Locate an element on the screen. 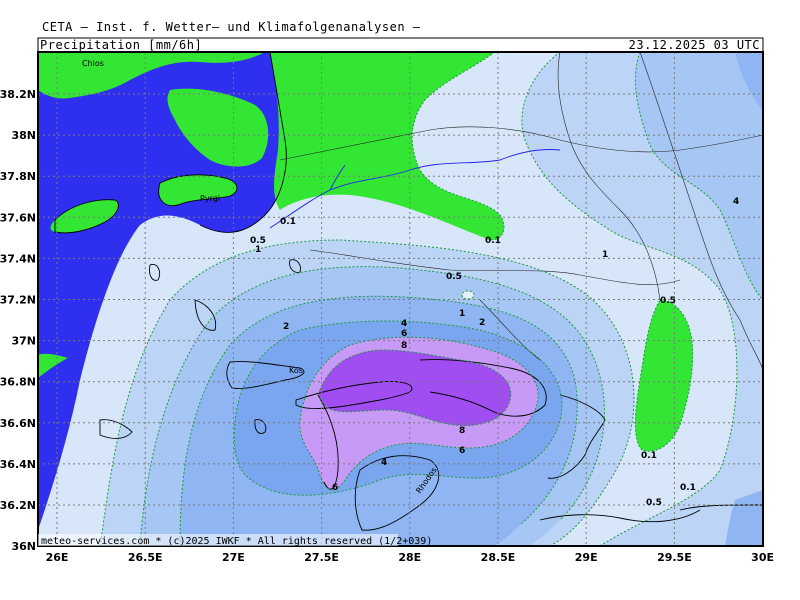 The height and width of the screenshot is (600, 800). longitude-axis: 26E 26.5E 27E 27.5E 28E 28.5E 29E 29.5E 30E is located at coordinates (410, 557).